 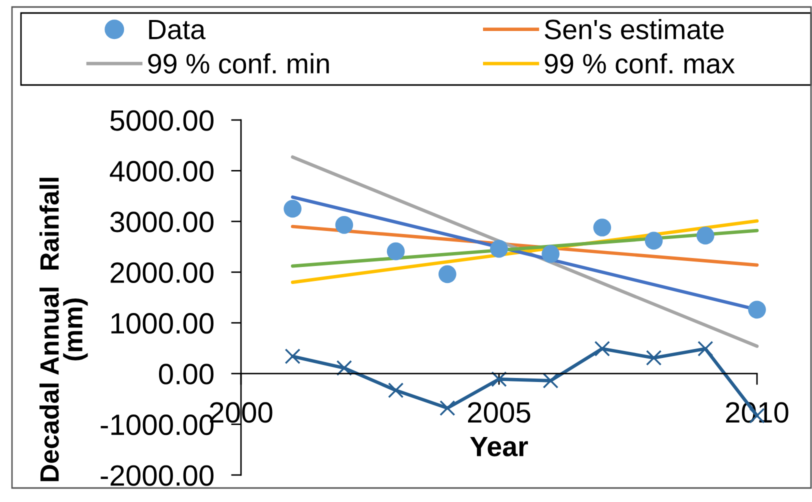 What do you see at coordinates (639, 63) in the screenshot?
I see `legend-label: 99 % conf. max` at bounding box center [639, 63].